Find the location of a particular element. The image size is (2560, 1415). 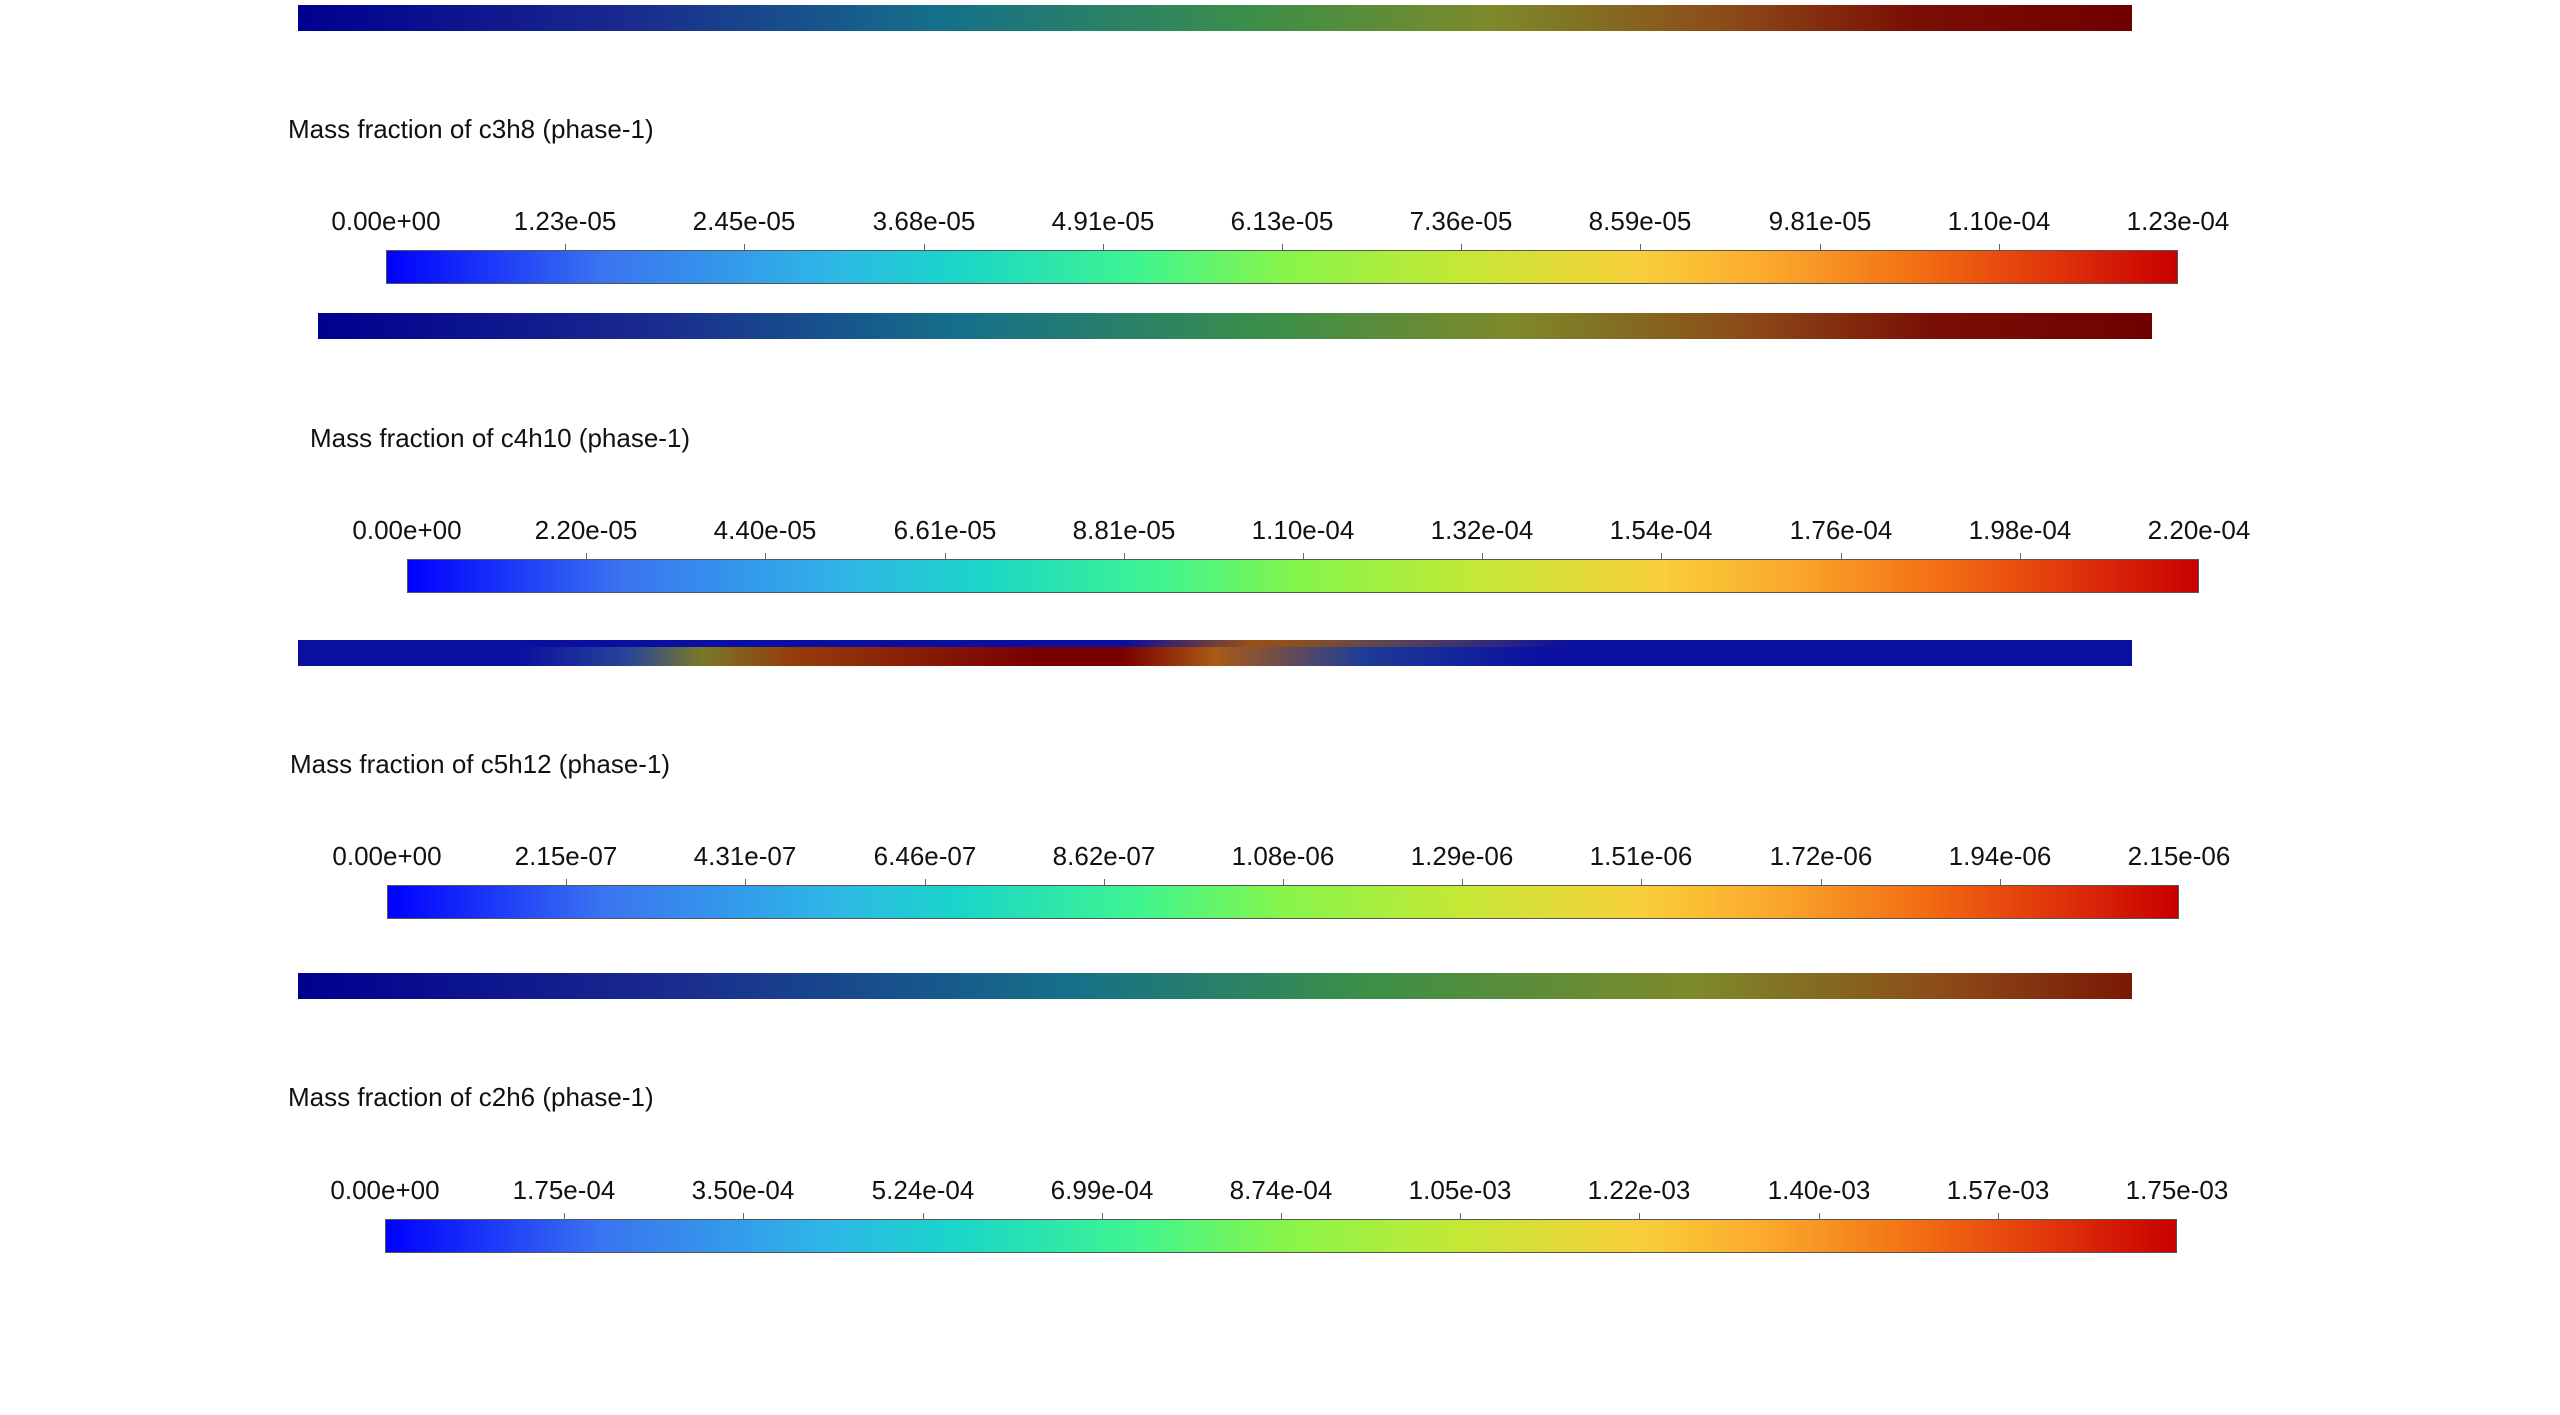

tick-label: 2.45e-05 is located at coordinates (744, 221).